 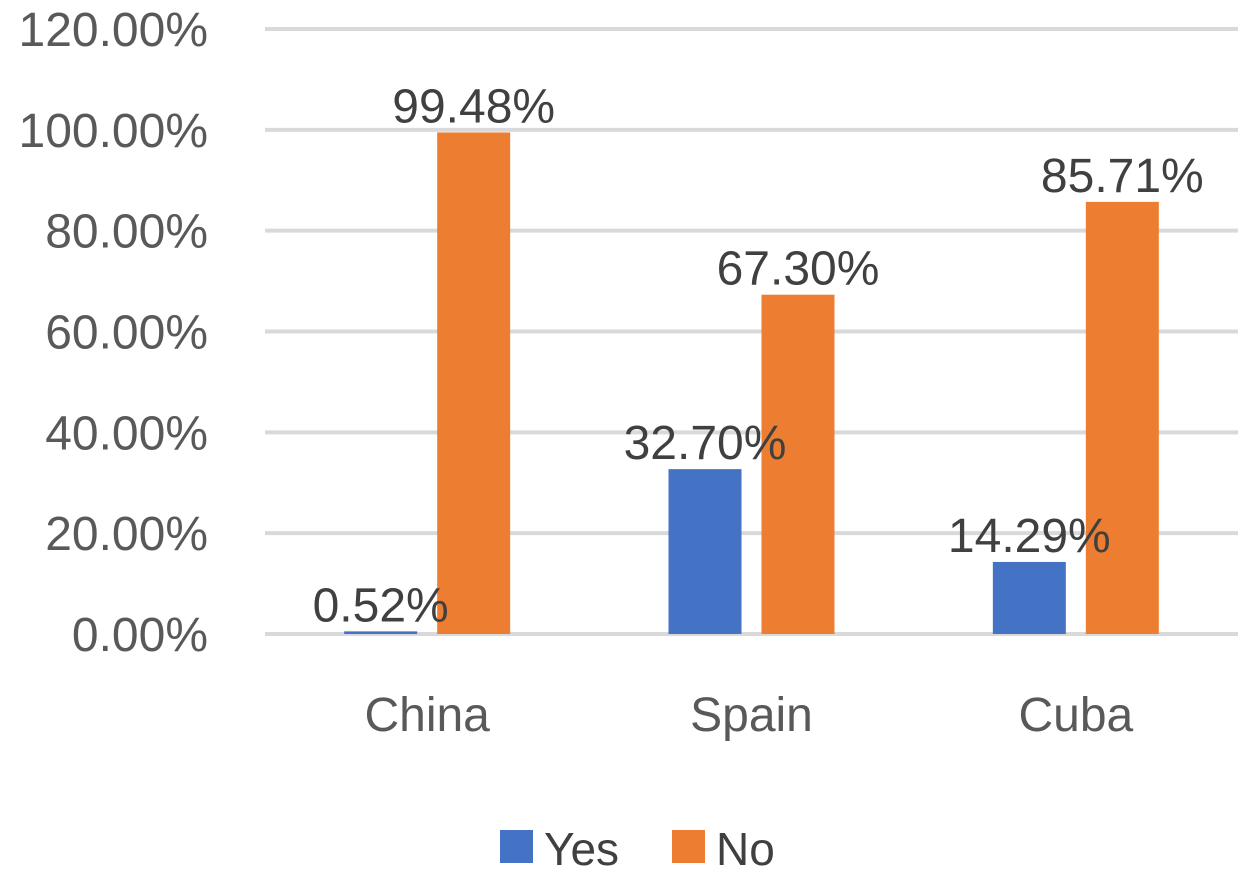 I want to click on bar-no-spain, so click(x=798, y=464).